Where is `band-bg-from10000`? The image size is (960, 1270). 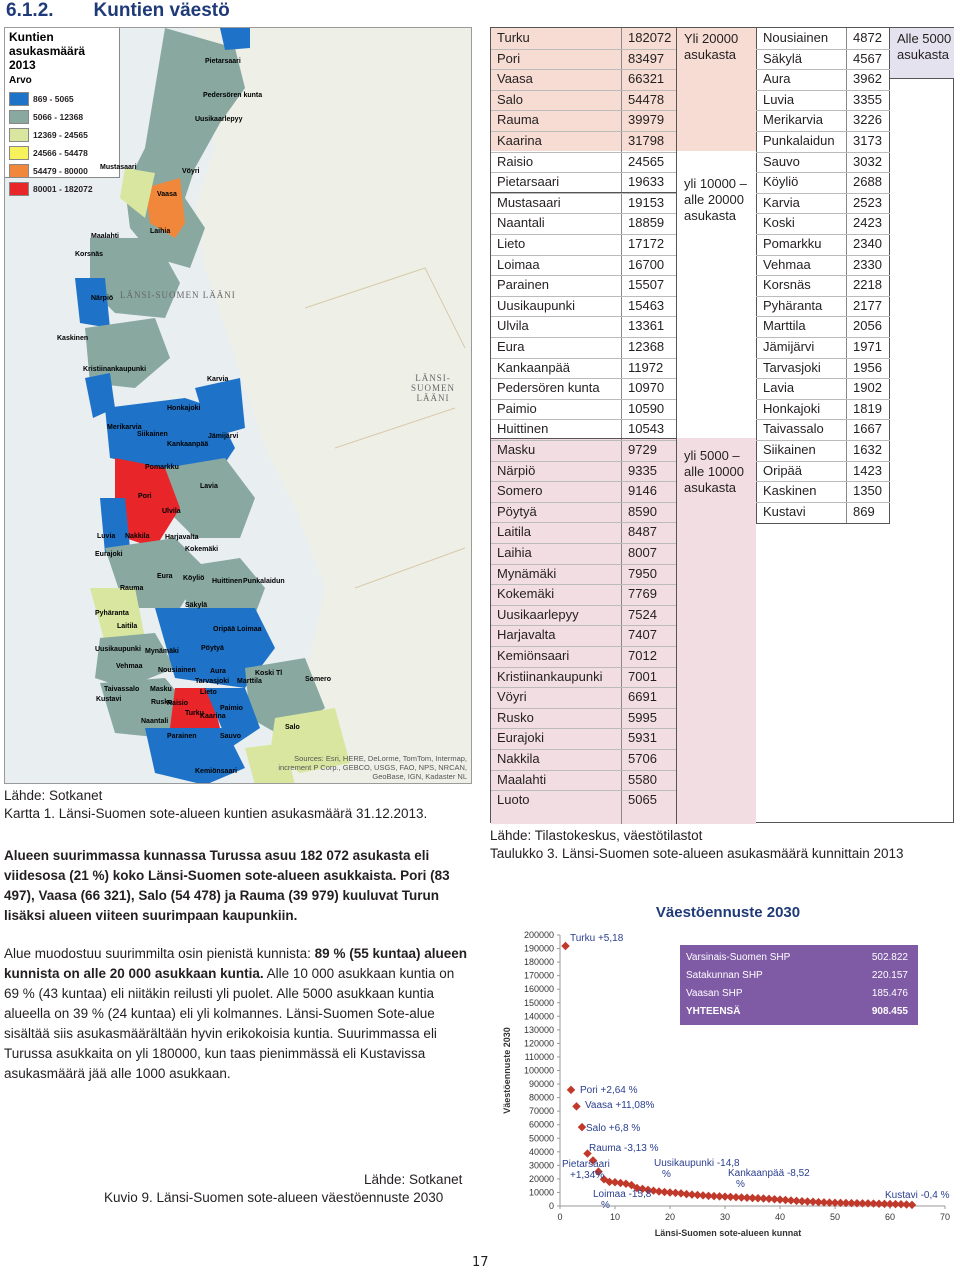
band-bg-from10000 is located at coordinates (623, 304).